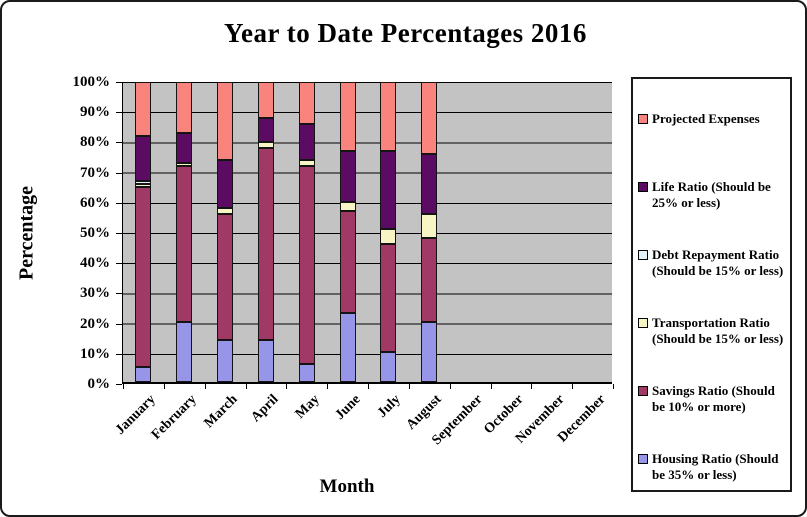 This screenshot has width=807, height=517. I want to click on stacked-bar-april, so click(265, 232).